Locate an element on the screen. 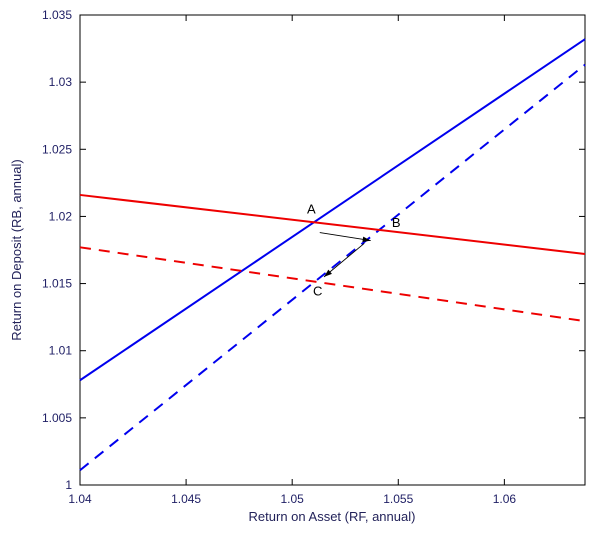 The width and height of the screenshot is (600, 539). x-tick-label: 1.06 is located at coordinates (505, 499).